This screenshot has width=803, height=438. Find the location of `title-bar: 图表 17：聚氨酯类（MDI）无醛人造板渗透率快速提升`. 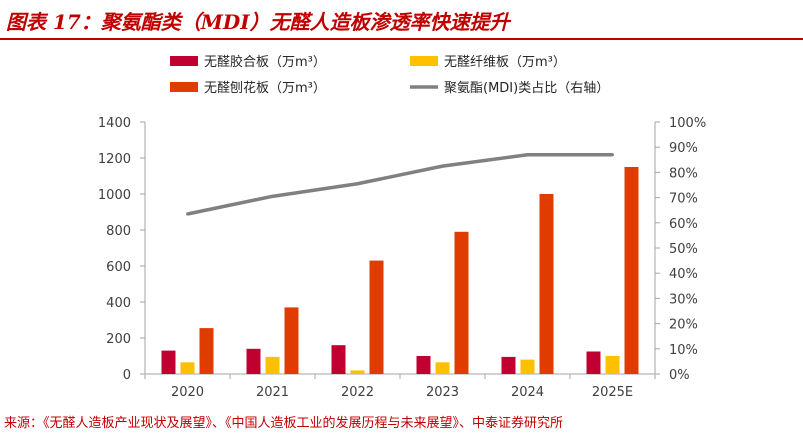

title-bar: 图表 17：聚氨酯类（MDI）无醛人造板渗透率快速提升 is located at coordinates (401, 20).